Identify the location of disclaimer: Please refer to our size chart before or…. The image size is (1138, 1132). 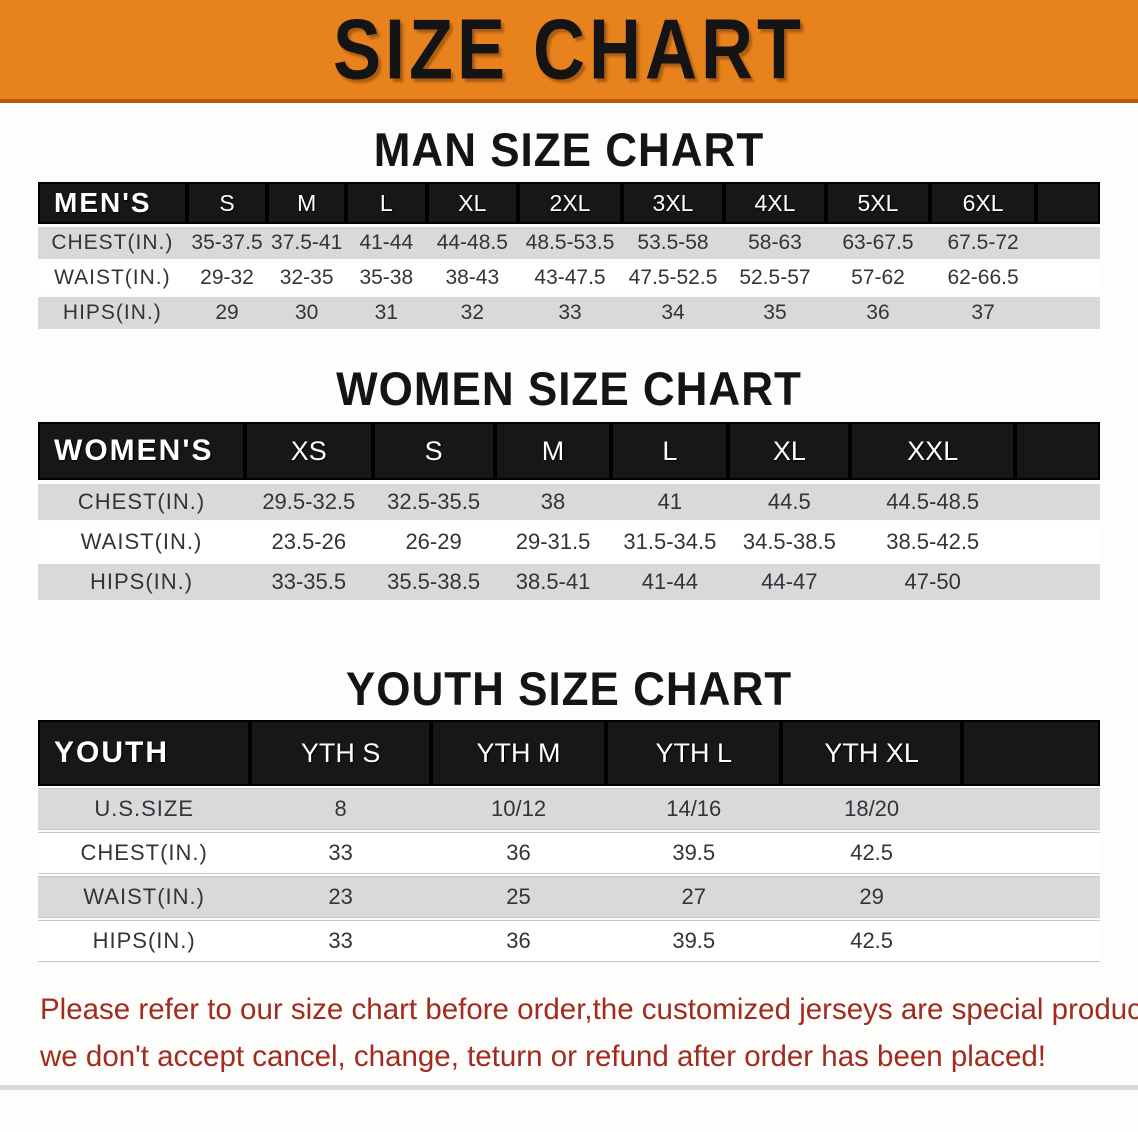
(589, 1033).